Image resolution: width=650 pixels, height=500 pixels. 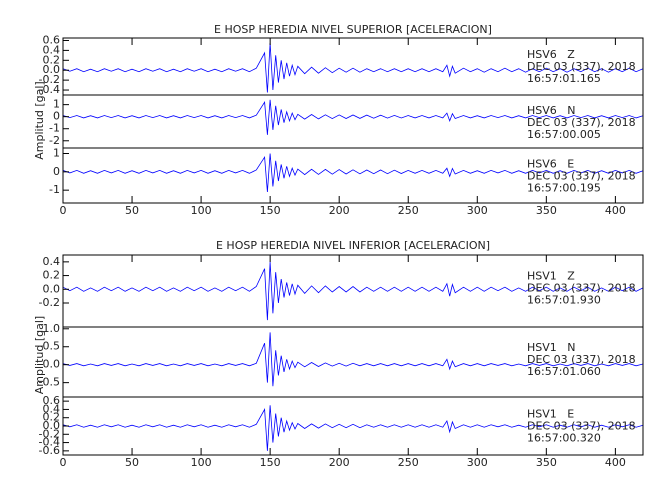 What do you see at coordinates (52, 346) in the screenshot?
I see `y-tick-label: 0.5` at bounding box center [52, 346].